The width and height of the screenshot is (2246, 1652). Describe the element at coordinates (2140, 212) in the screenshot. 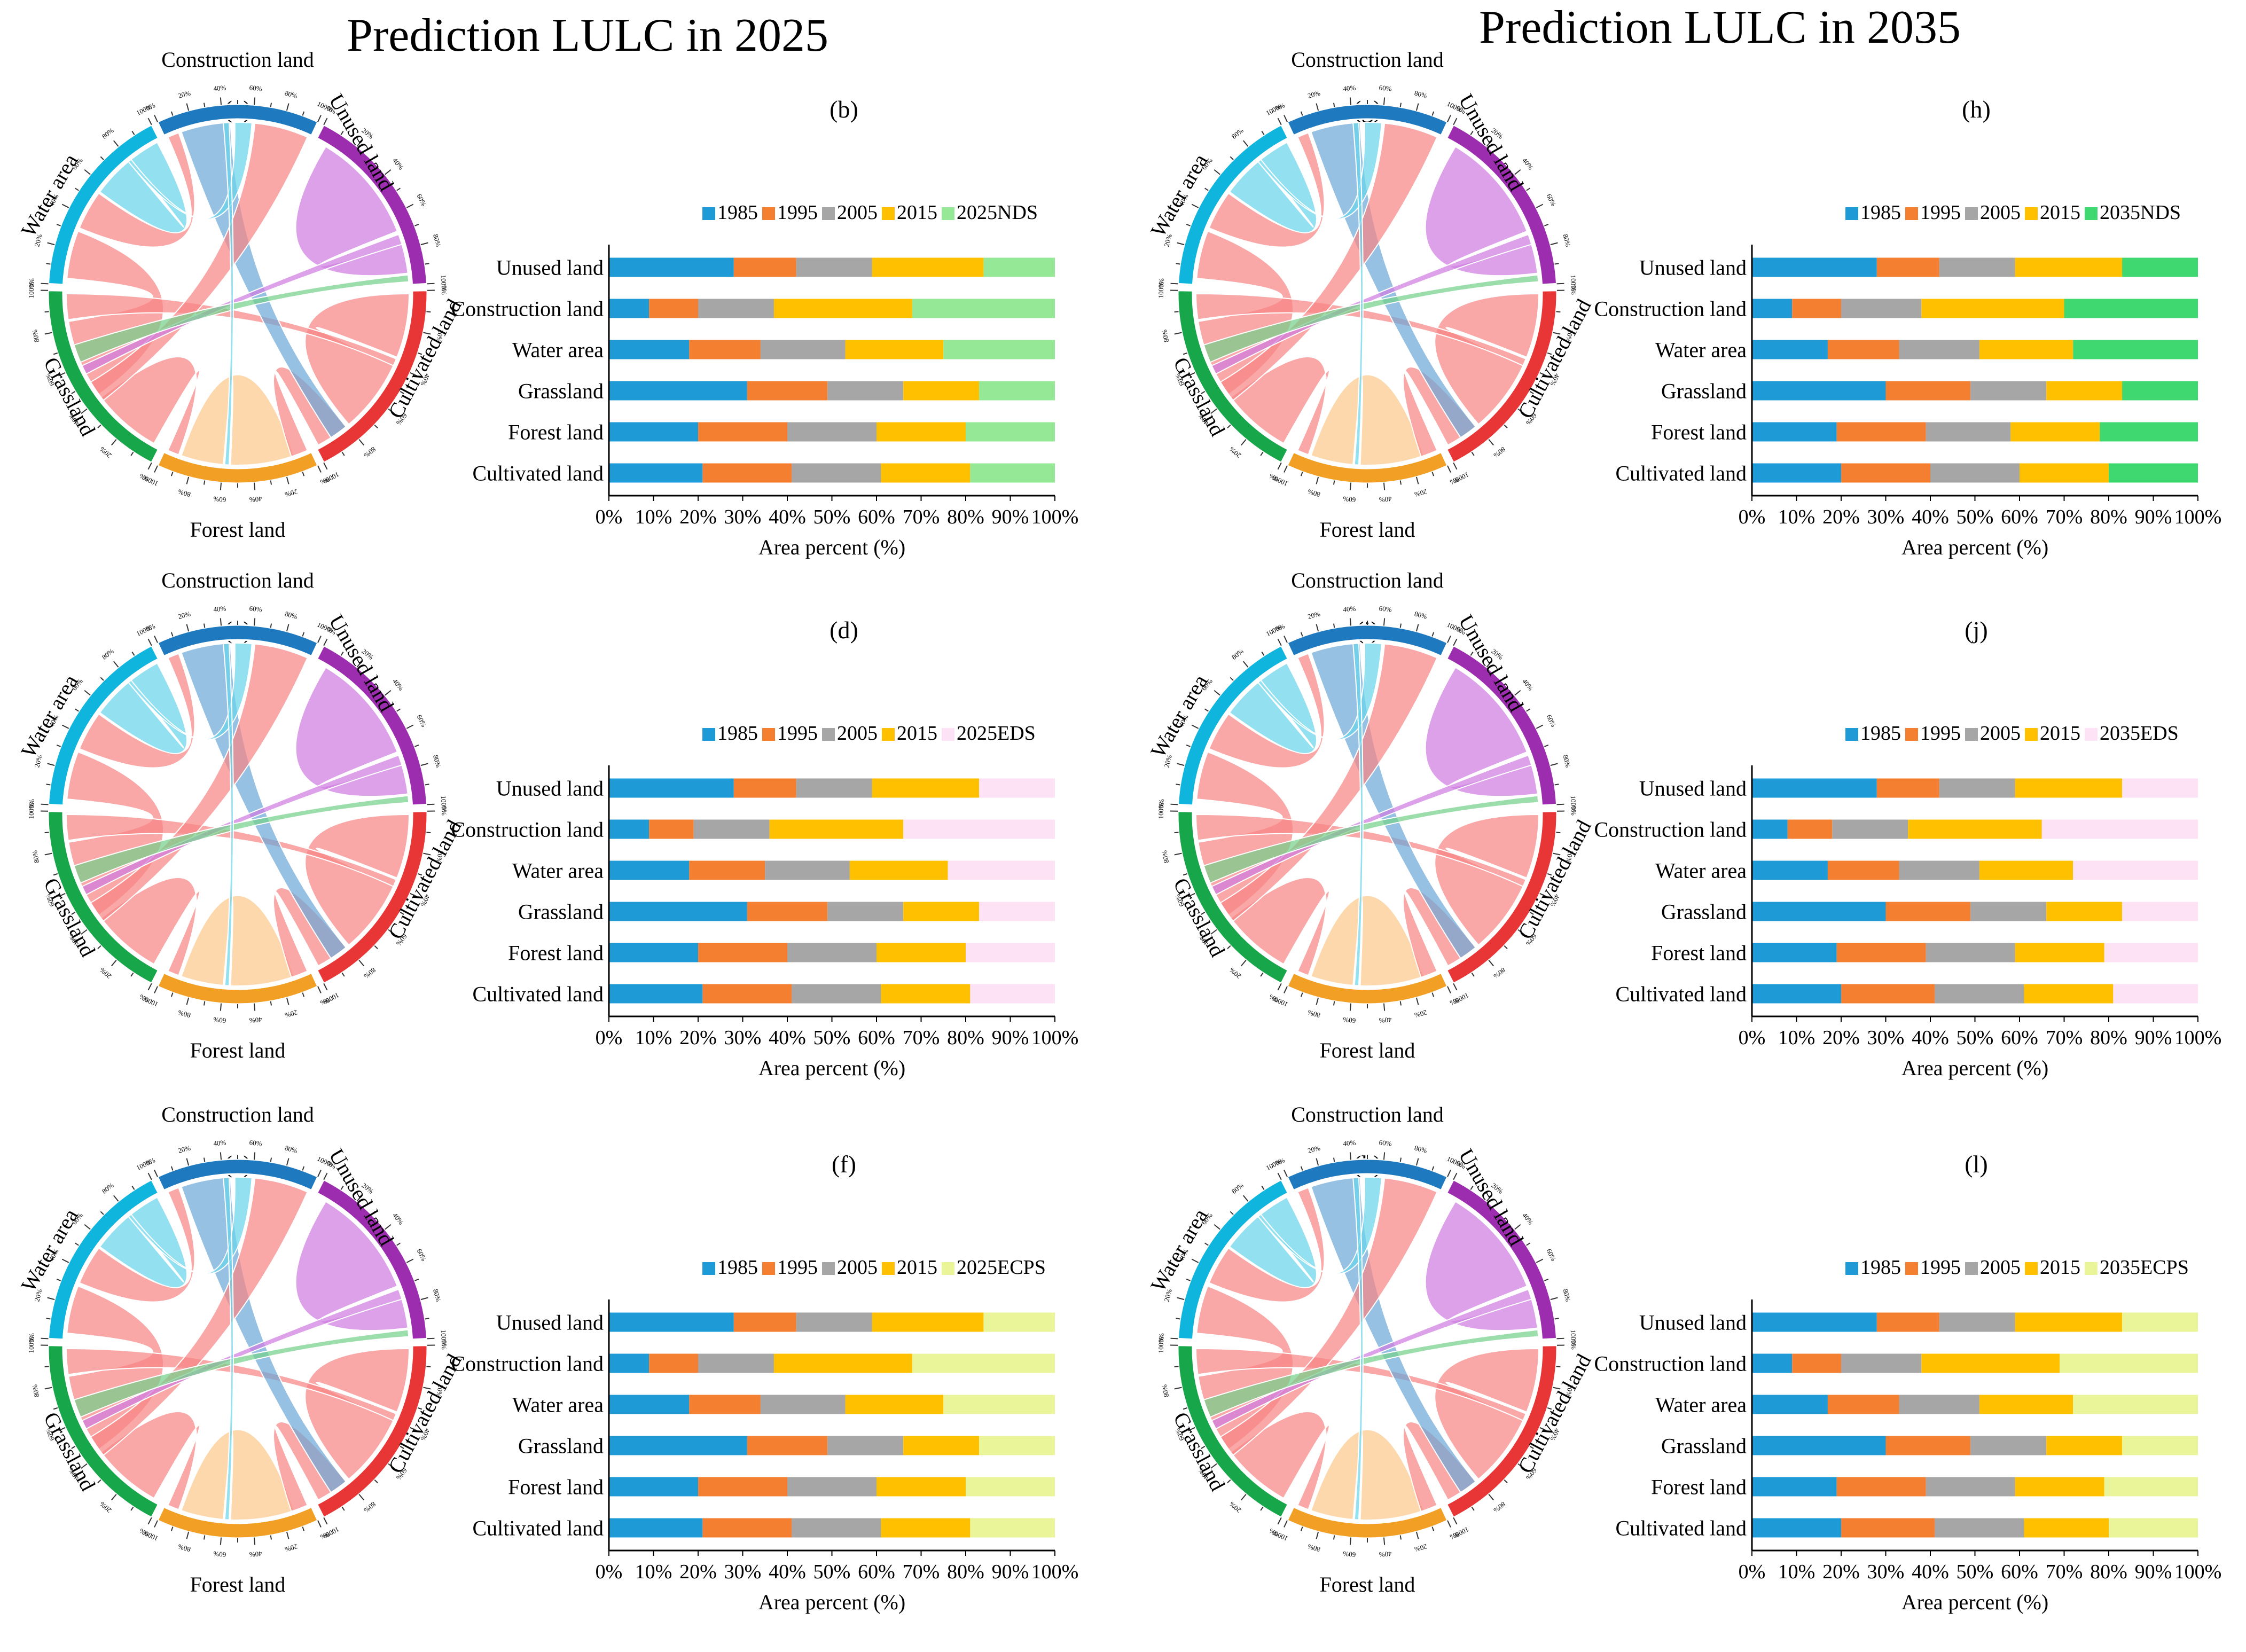

I see `legend-label: 2035NDS` at that location.